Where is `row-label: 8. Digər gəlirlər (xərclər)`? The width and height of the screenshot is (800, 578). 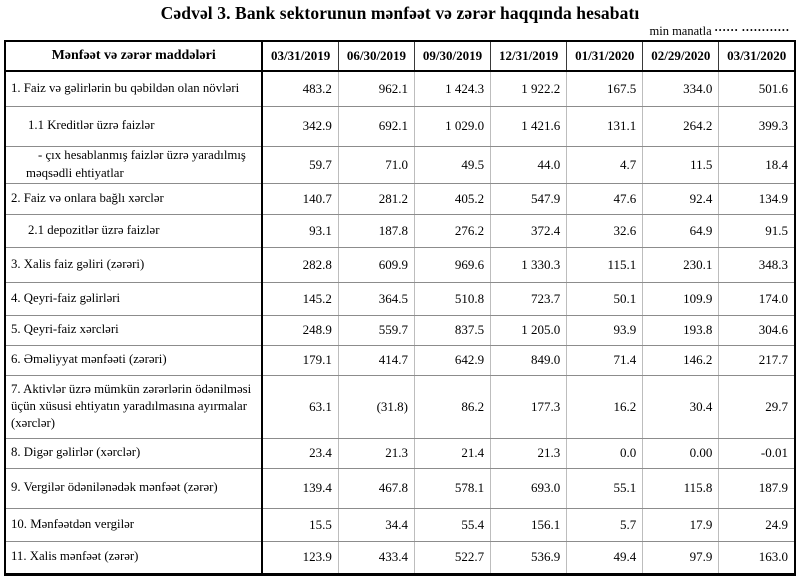 row-label: 8. Digər gəlirlər (xərclər) is located at coordinates (133, 453).